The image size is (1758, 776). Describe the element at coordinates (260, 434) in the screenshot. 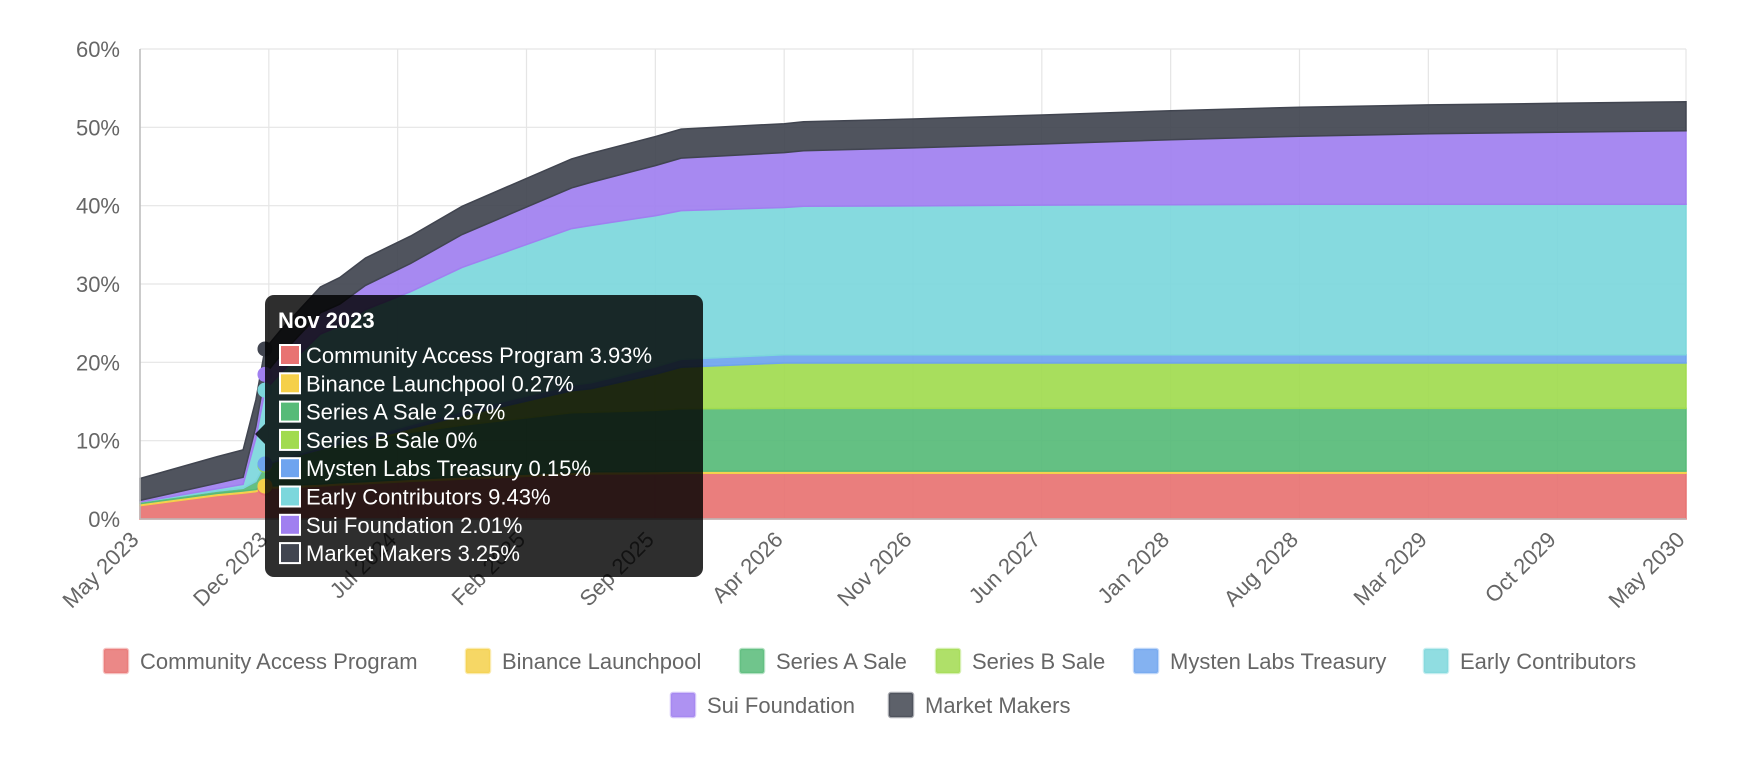

I see `tooltip-caret` at that location.